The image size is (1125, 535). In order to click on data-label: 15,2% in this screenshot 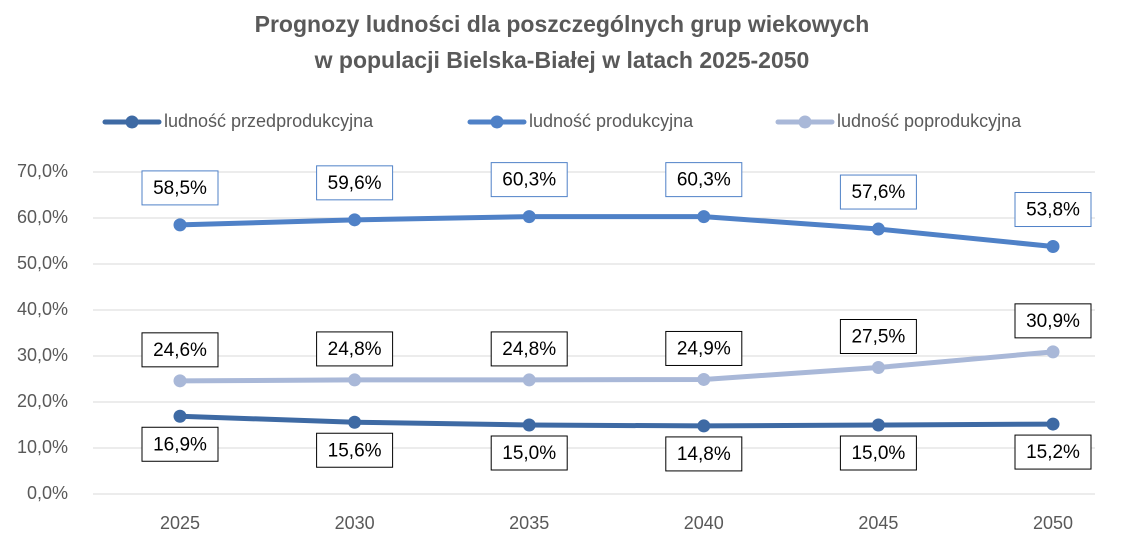, I will do `click(1053, 452)`.